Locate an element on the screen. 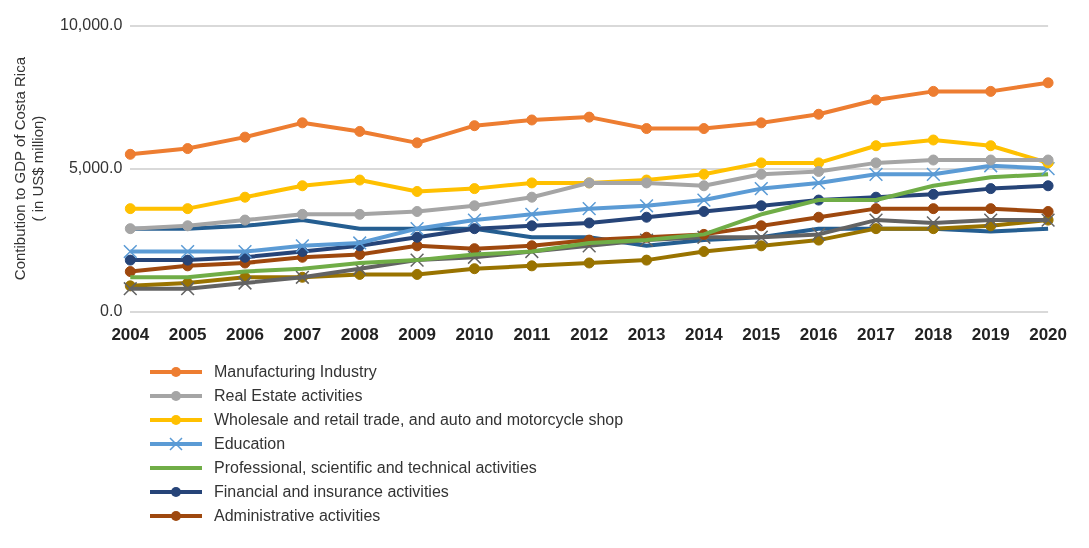 The height and width of the screenshot is (548, 1089). x-tick-label: 2008 is located at coordinates (359, 335).